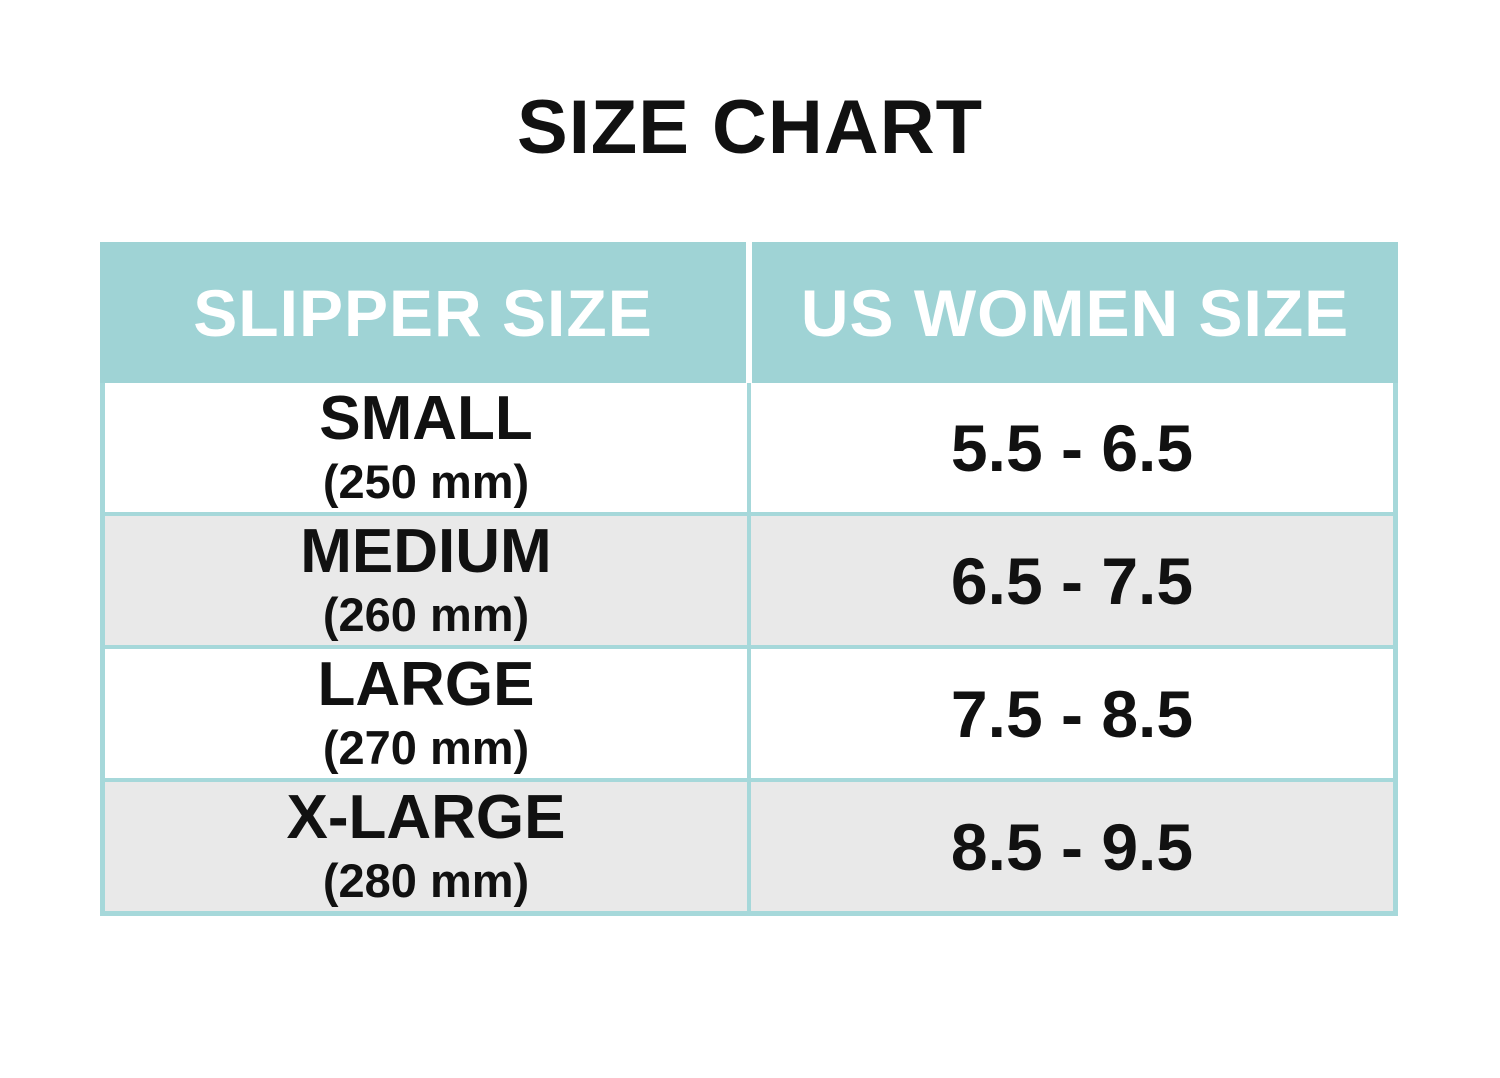  I want to click on table-row-large: LARGE (270 mm) 7.5 - 8.5, so click(749, 713).